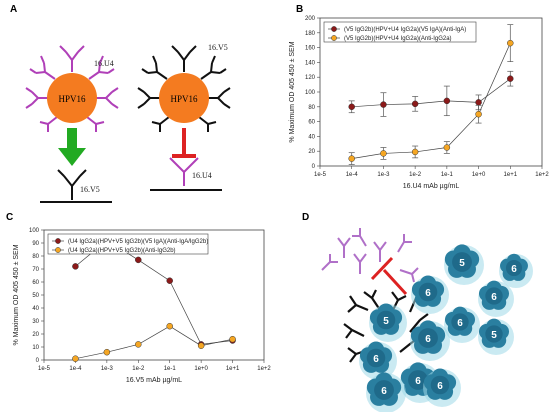 The height and width of the screenshot is (412, 550). I want to click on x-tick-label: 1e+1, so click(511, 175).